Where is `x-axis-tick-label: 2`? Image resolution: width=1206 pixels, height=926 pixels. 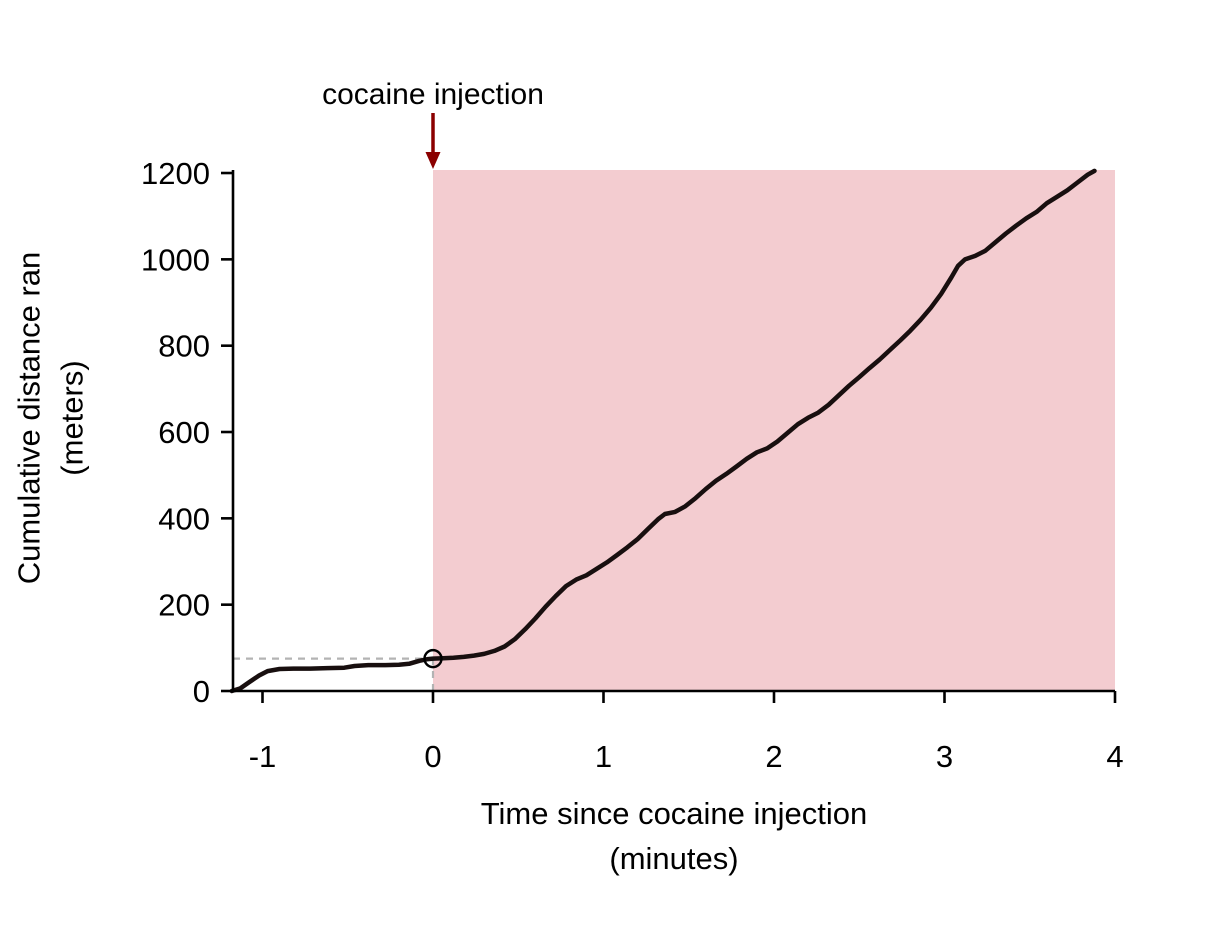 x-axis-tick-label: 2 is located at coordinates (773, 756).